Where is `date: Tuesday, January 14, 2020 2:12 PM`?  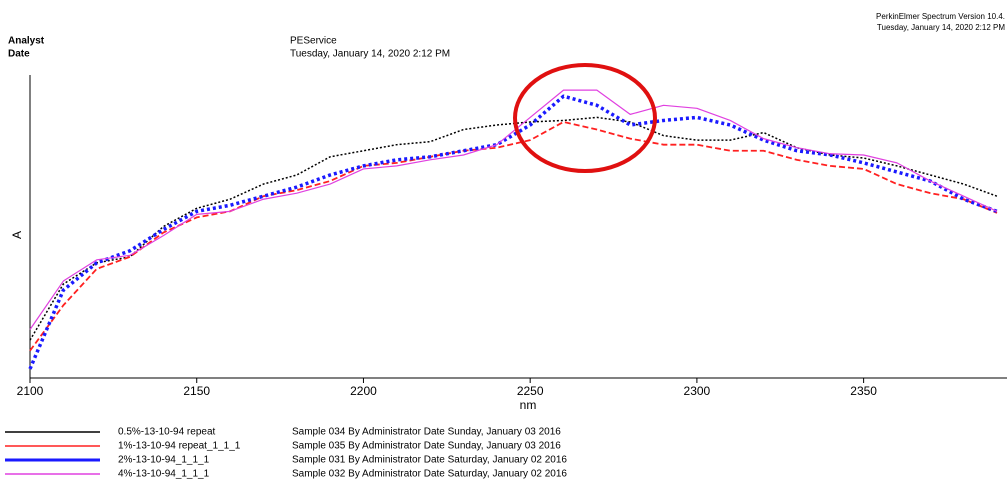
date: Tuesday, January 14, 2020 2:12 PM is located at coordinates (370, 54).